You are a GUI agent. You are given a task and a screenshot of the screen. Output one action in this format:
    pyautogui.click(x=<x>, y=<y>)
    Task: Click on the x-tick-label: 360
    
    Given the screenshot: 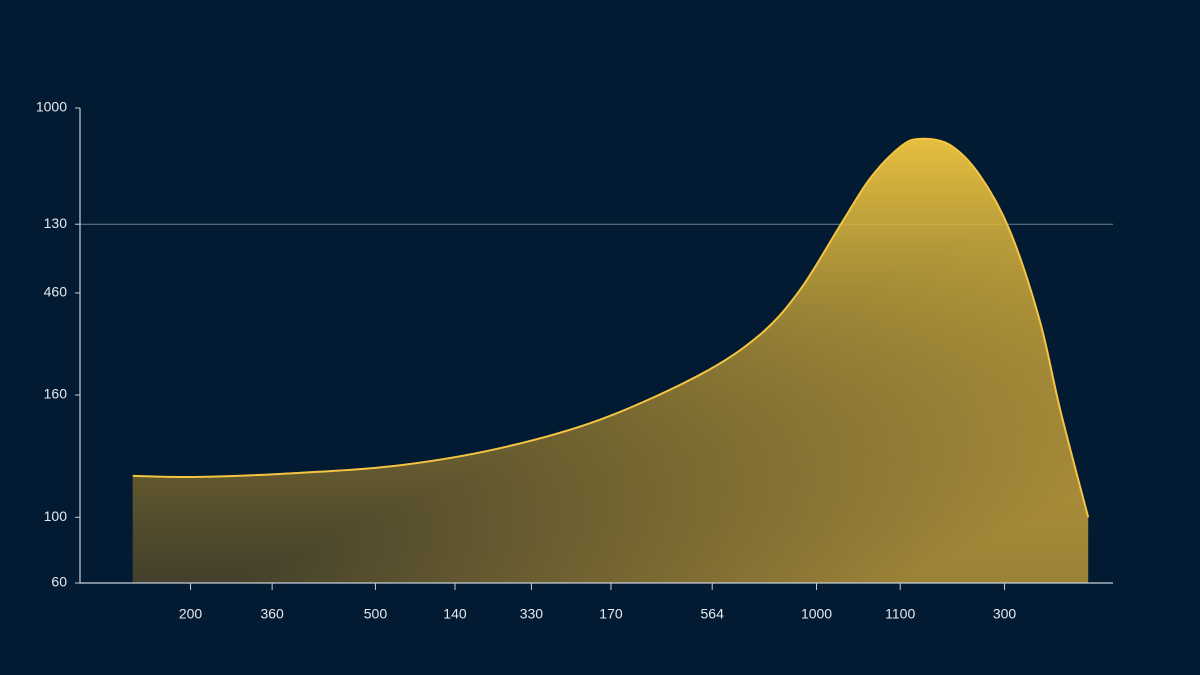 What is the action you would take?
    pyautogui.click(x=272, y=614)
    